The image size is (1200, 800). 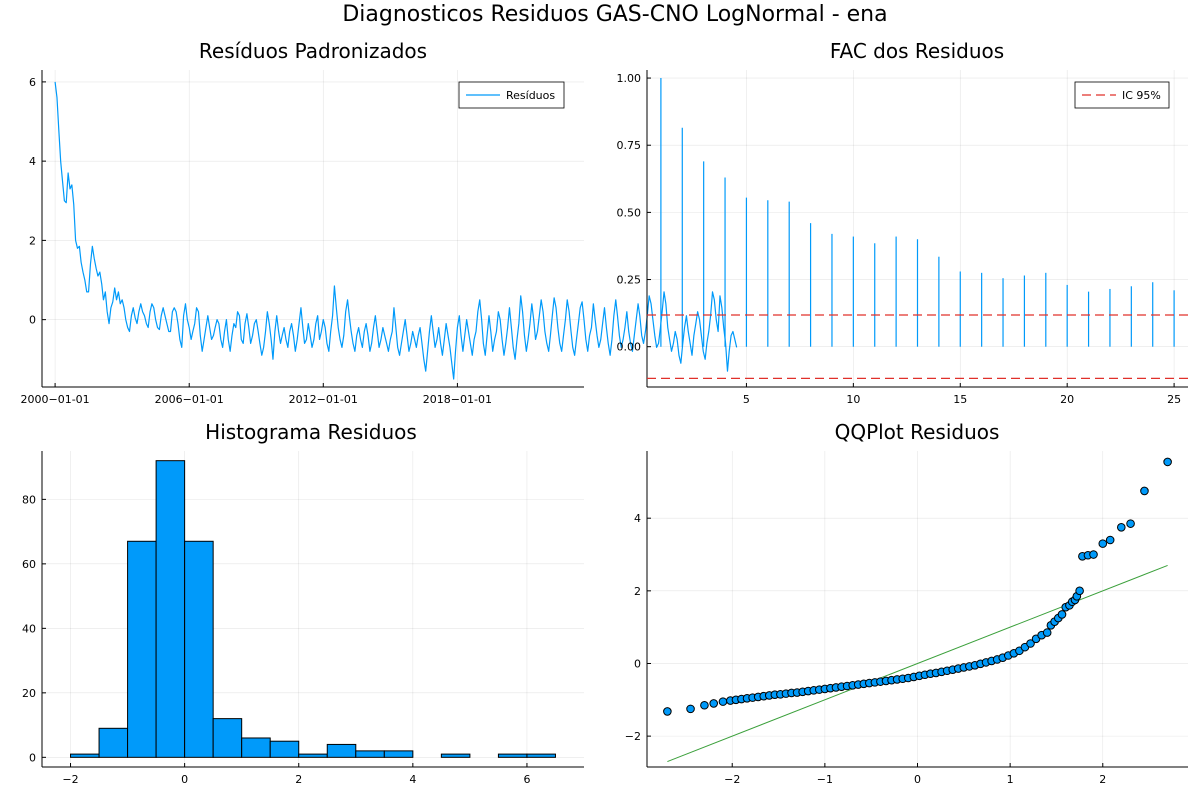 What do you see at coordinates (629, 78) in the screenshot?
I see `y-tick-label: 1.00` at bounding box center [629, 78].